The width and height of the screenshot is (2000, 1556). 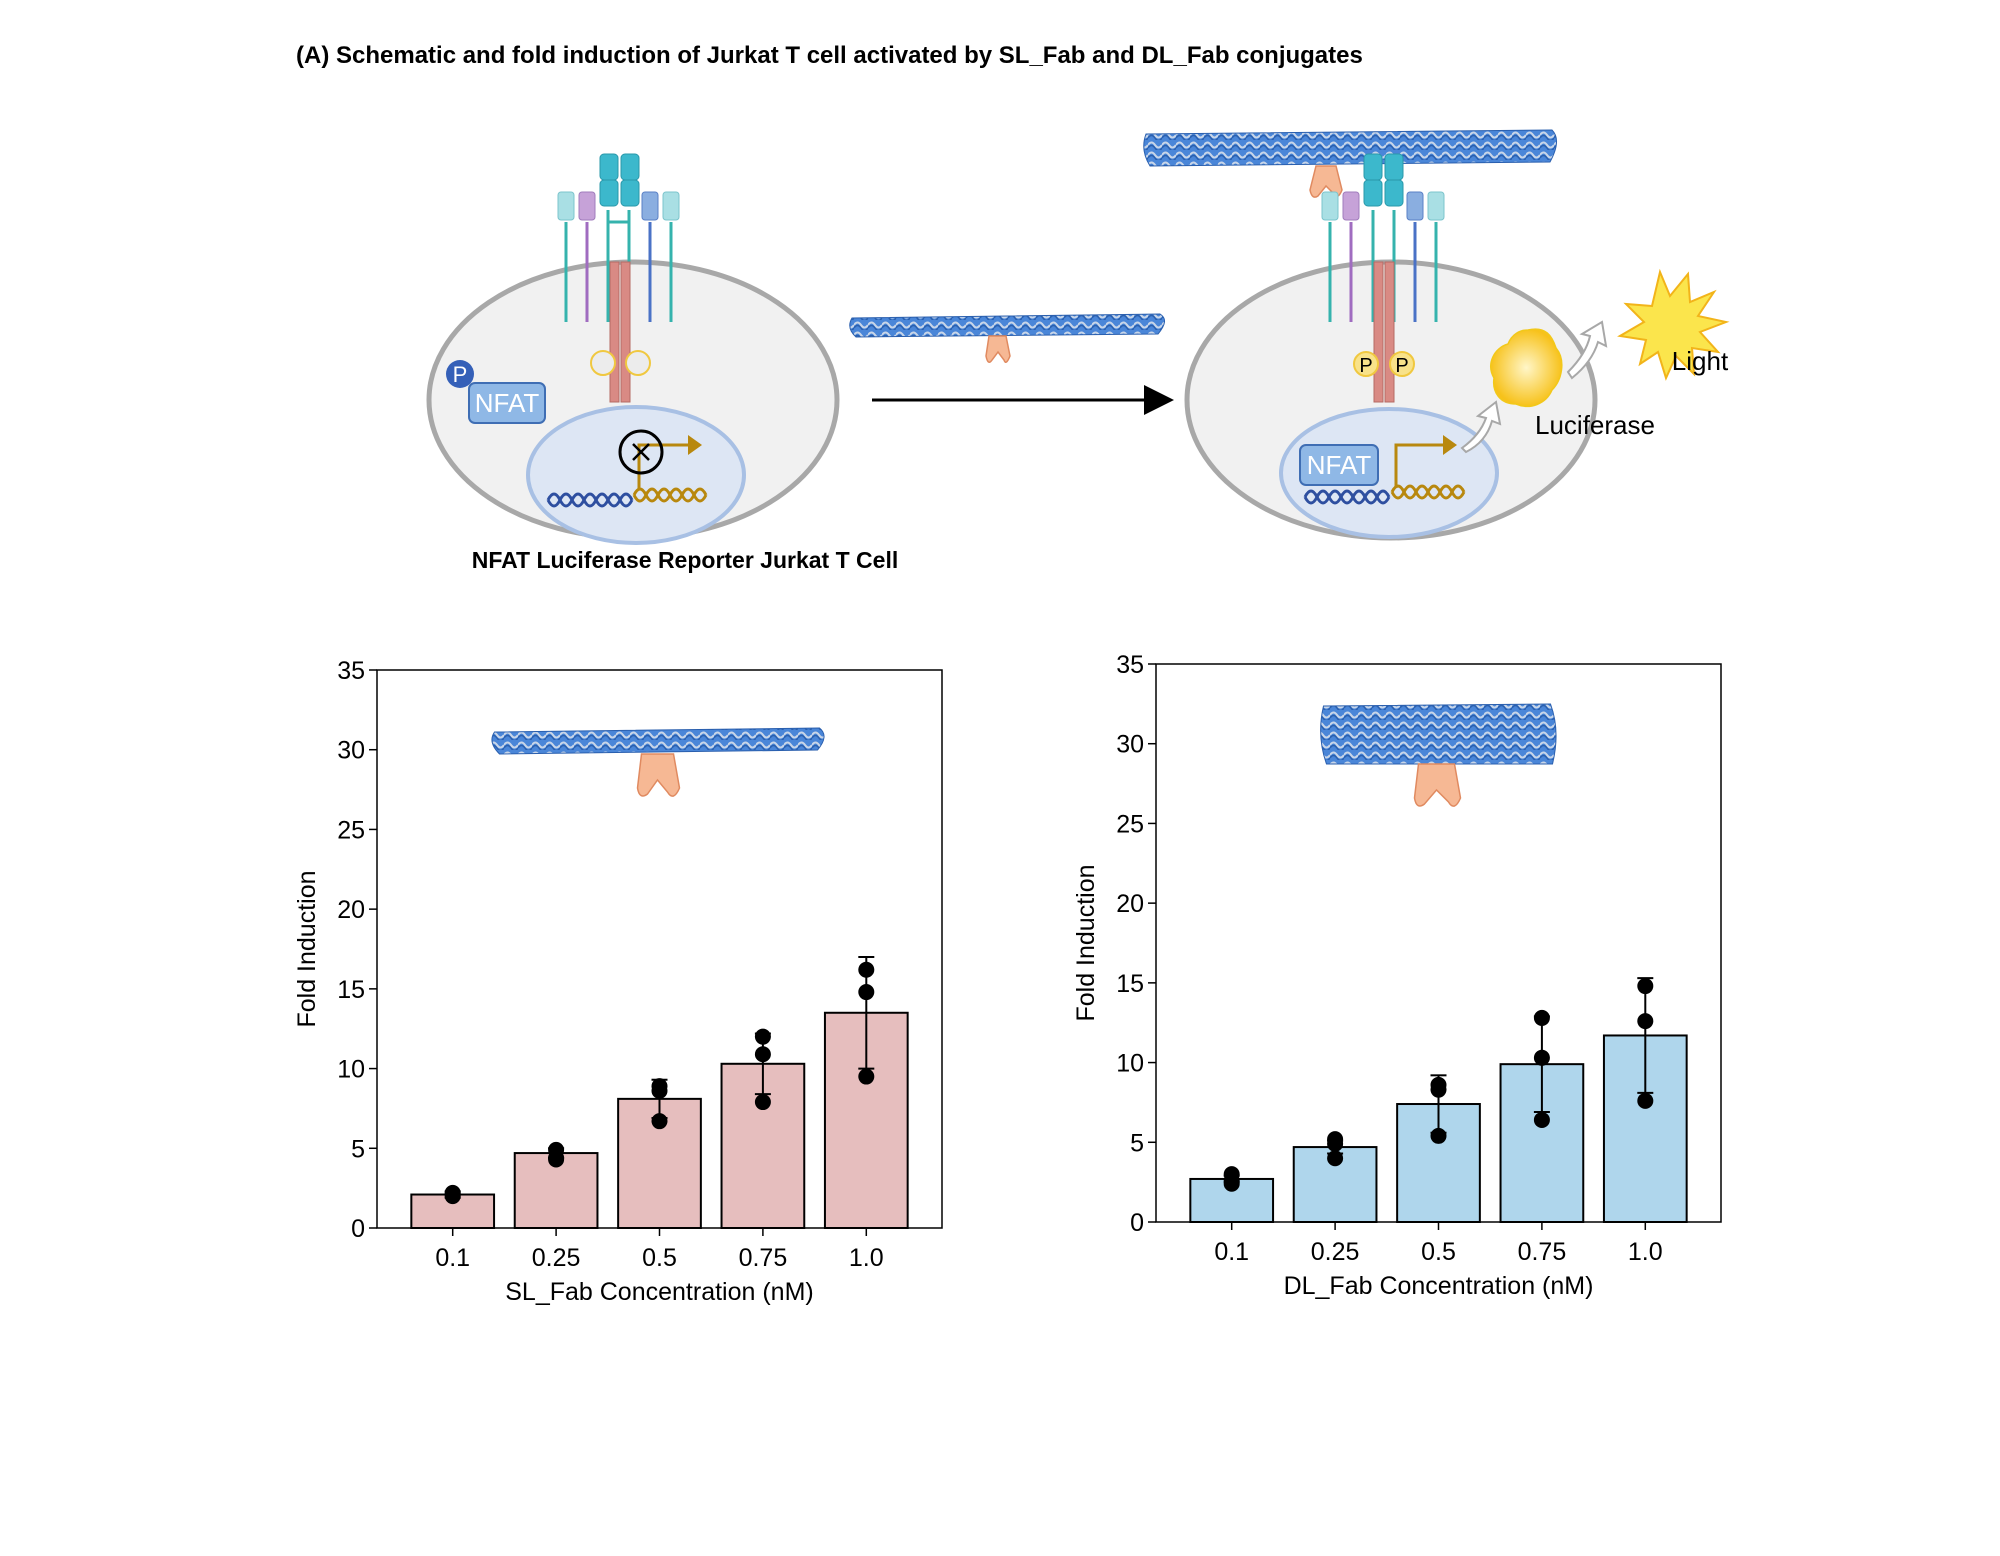 I want to click on dl-ytick-label: 15, so click(x=1130, y=984).